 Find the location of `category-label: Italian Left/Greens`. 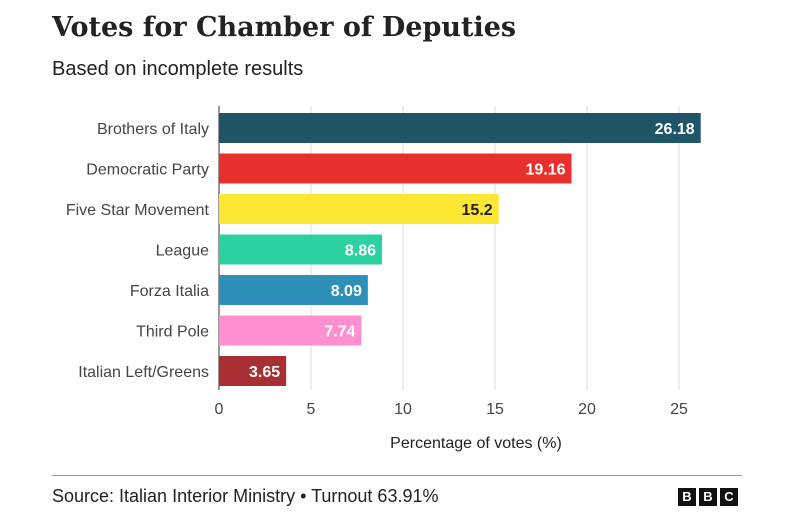

category-label: Italian Left/Greens is located at coordinates (143, 372).